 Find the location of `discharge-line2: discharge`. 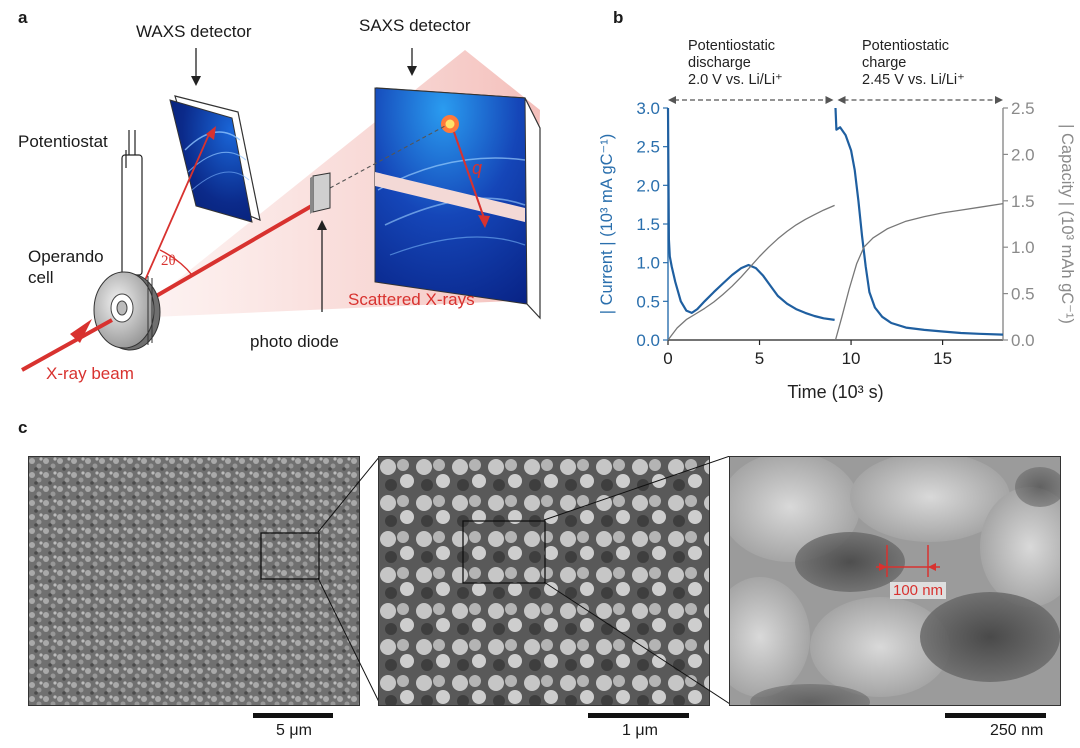

discharge-line2: discharge is located at coordinates (719, 63).